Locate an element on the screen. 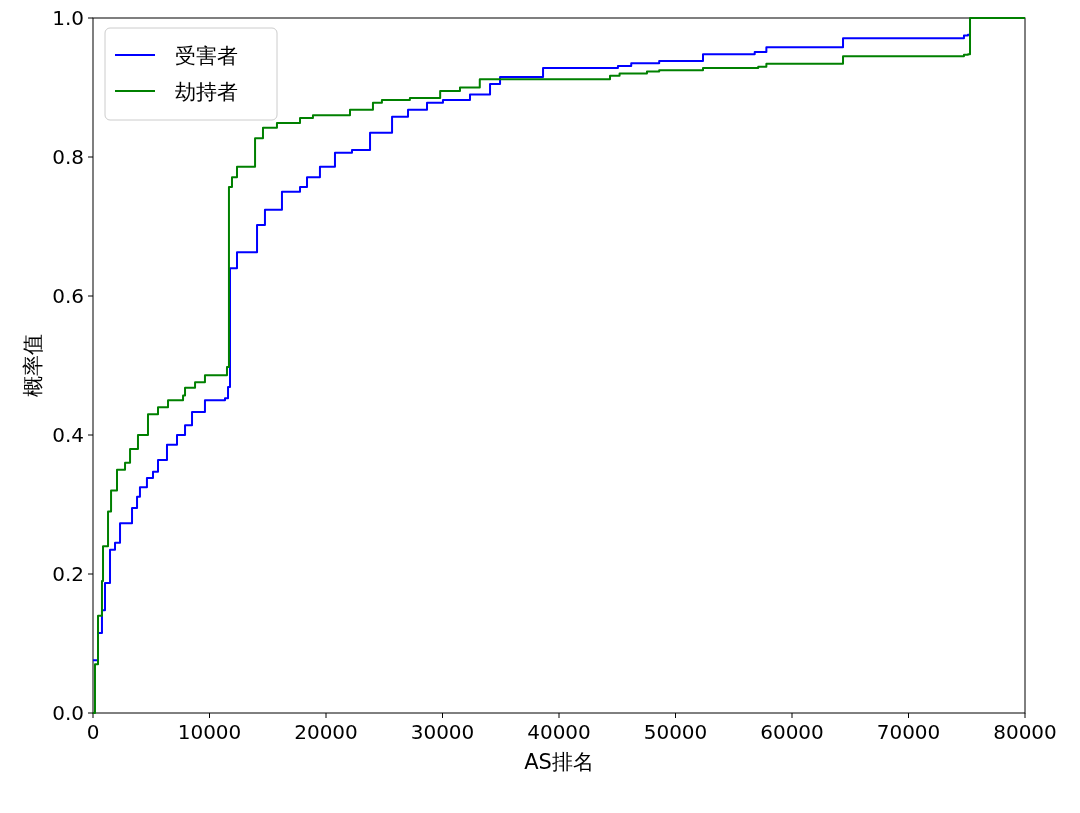 This screenshot has height=813, width=1080. x-axis-title: AS排名 is located at coordinates (559, 762).